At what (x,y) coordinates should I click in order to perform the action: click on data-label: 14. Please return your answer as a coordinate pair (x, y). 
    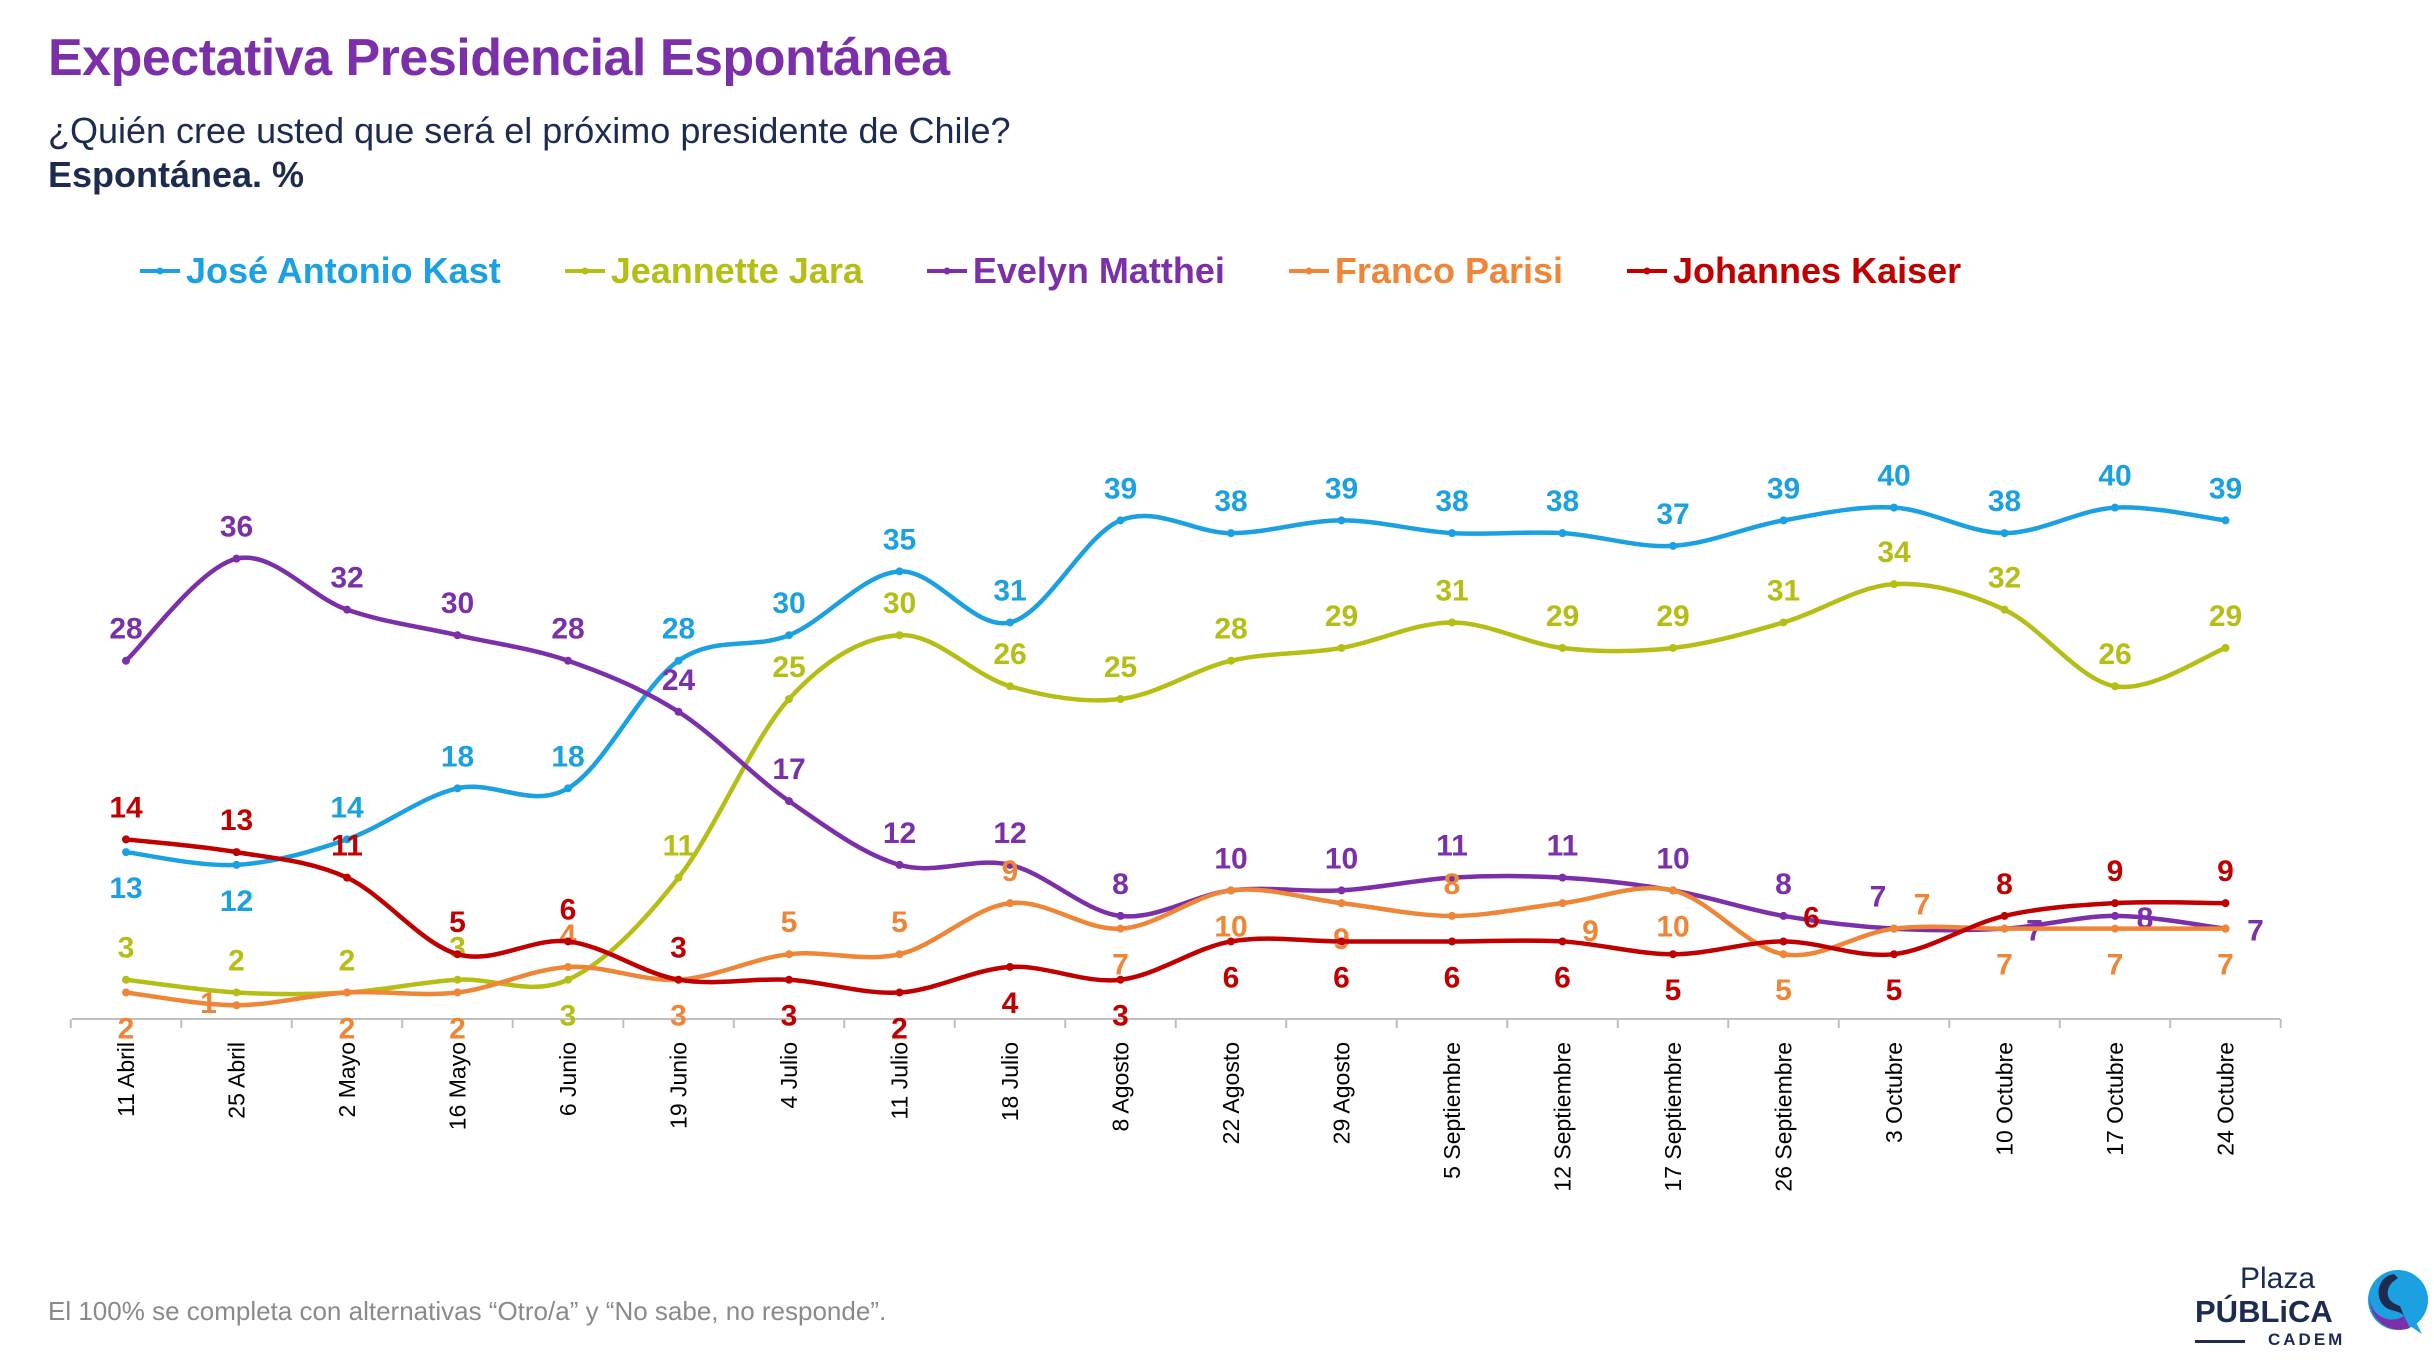
    Looking at the image, I should click on (126, 807).